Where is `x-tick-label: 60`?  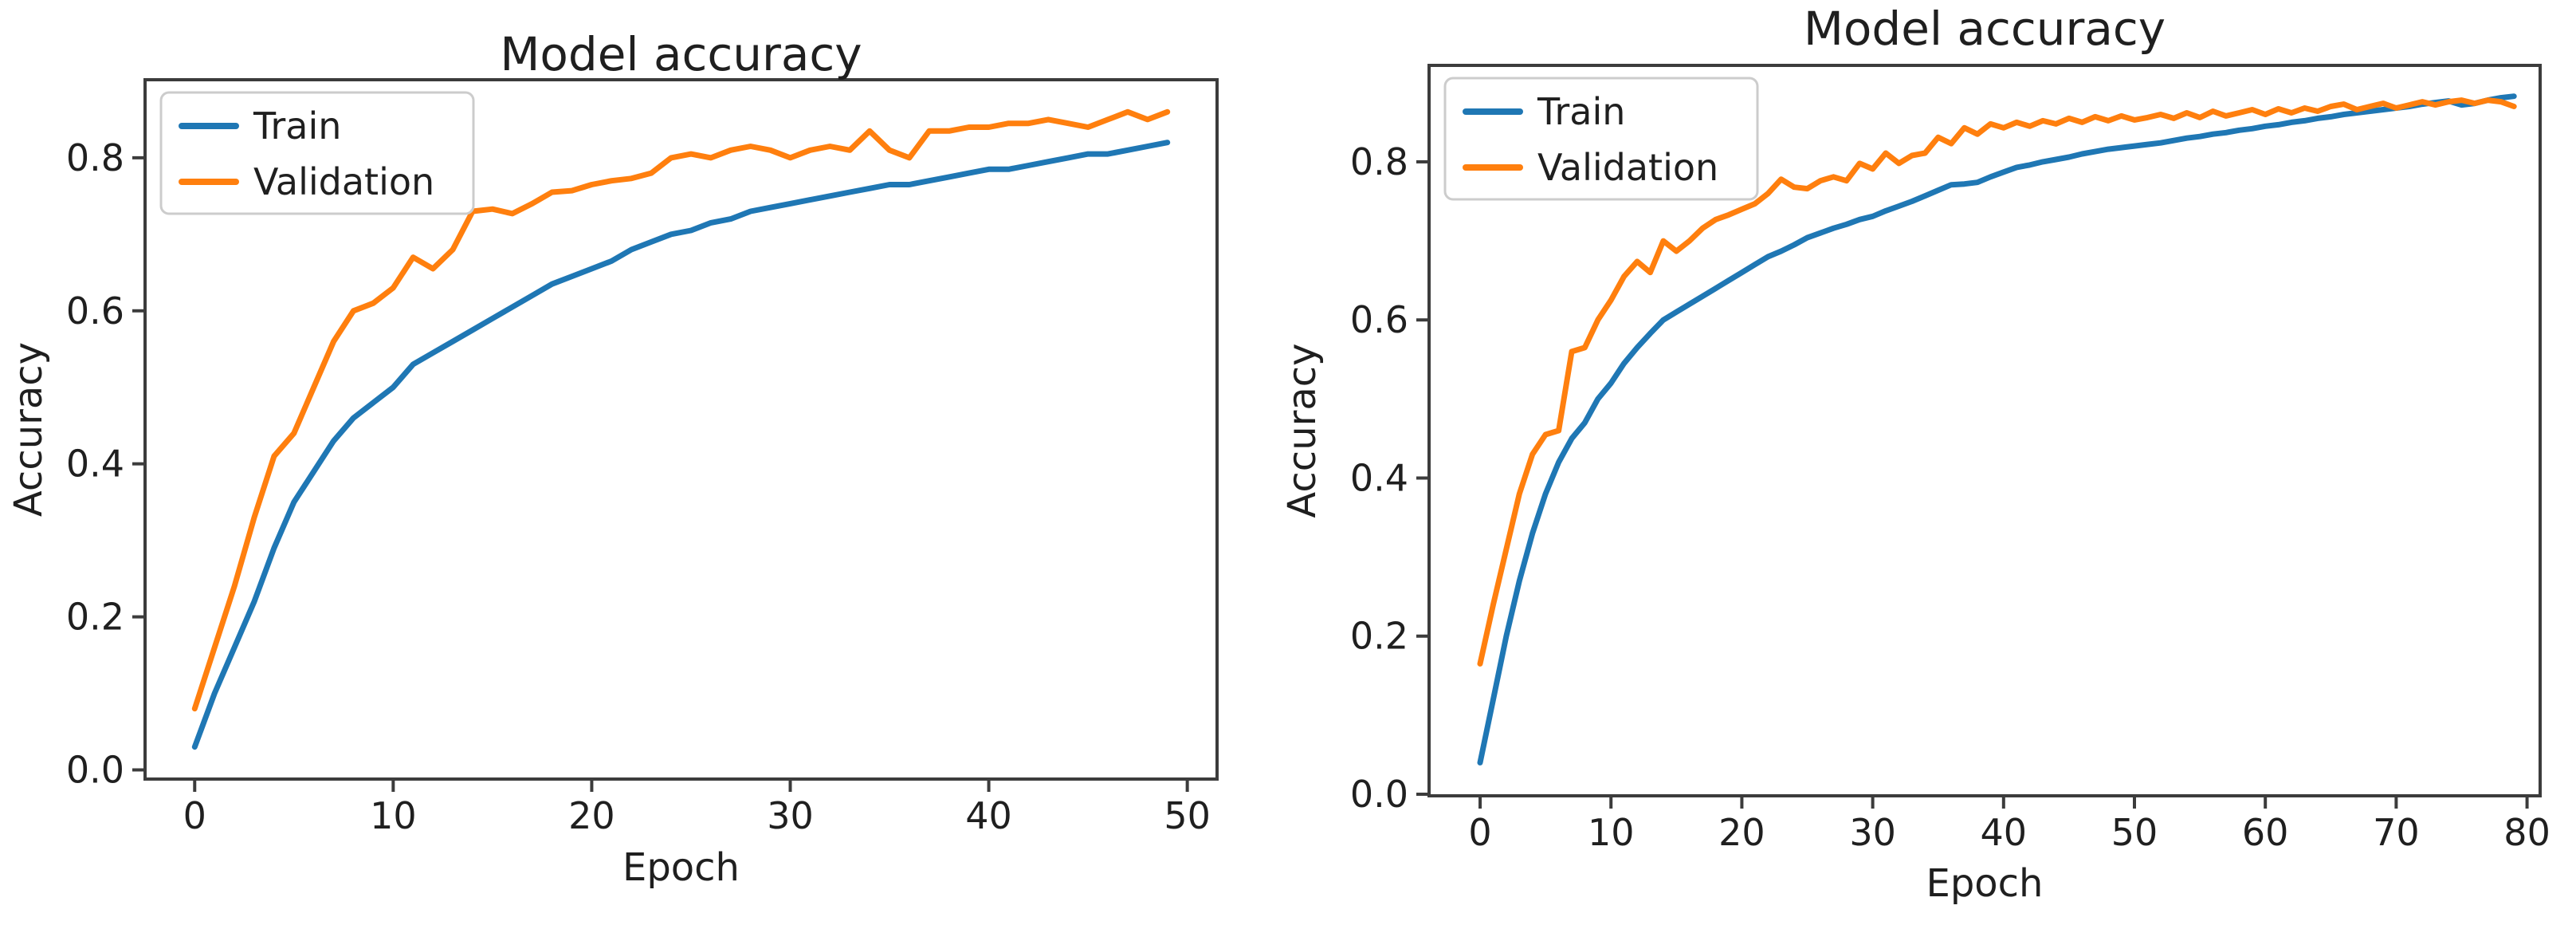
x-tick-label: 60 is located at coordinates (2265, 832).